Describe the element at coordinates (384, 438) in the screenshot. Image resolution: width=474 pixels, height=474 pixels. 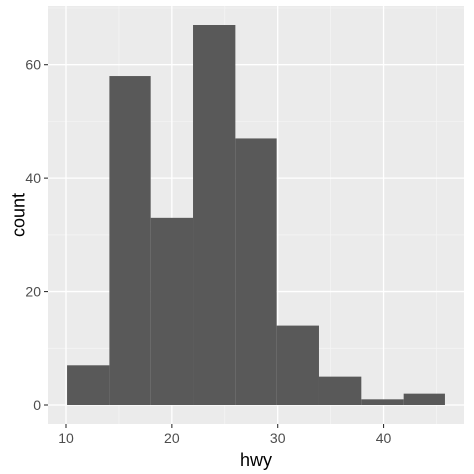
I see `x-tick-label: 40` at that location.